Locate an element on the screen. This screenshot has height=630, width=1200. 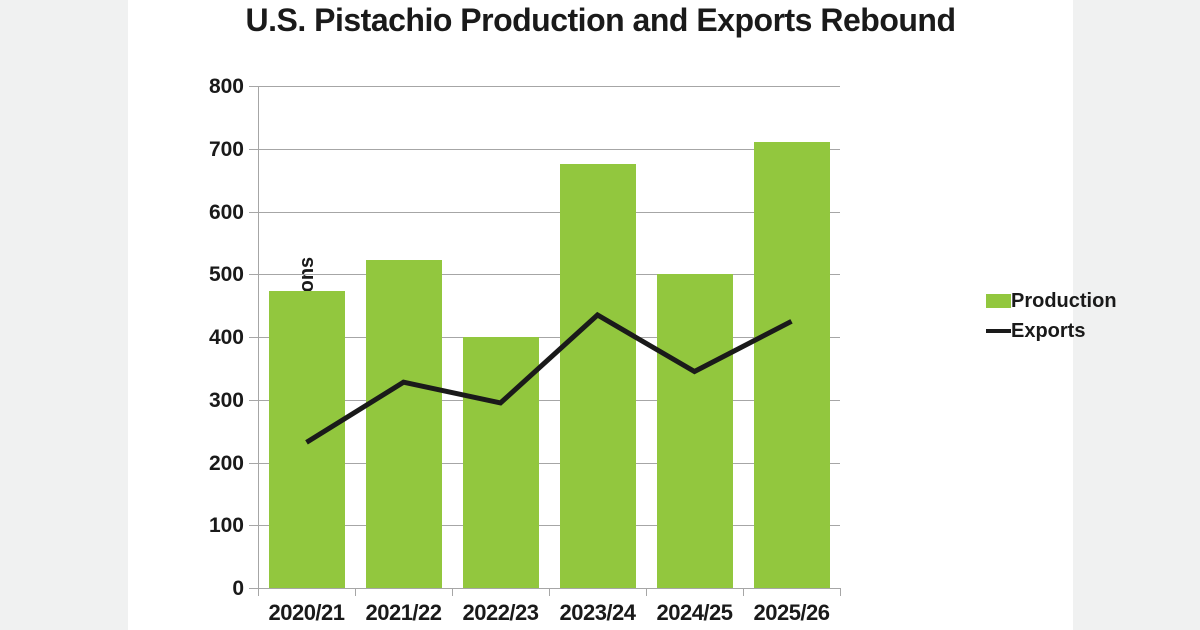
legend: Production Exports is located at coordinates (1051, 316).